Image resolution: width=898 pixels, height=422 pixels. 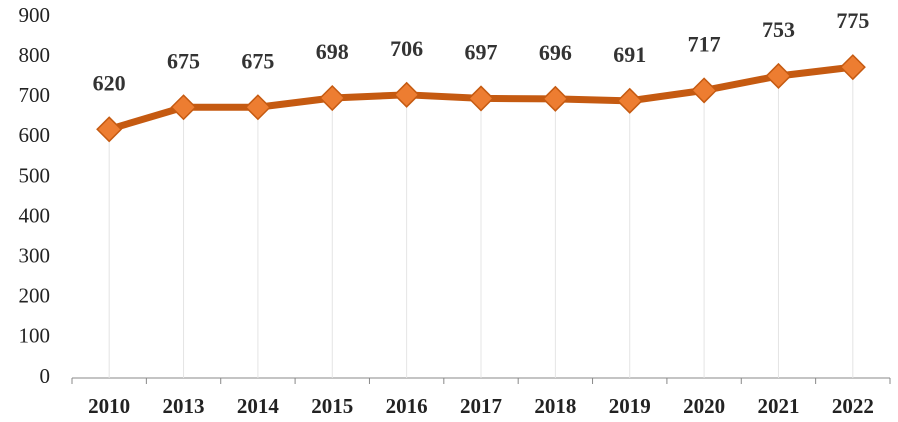 What do you see at coordinates (555, 52) in the screenshot?
I see `data-label: 696` at bounding box center [555, 52].